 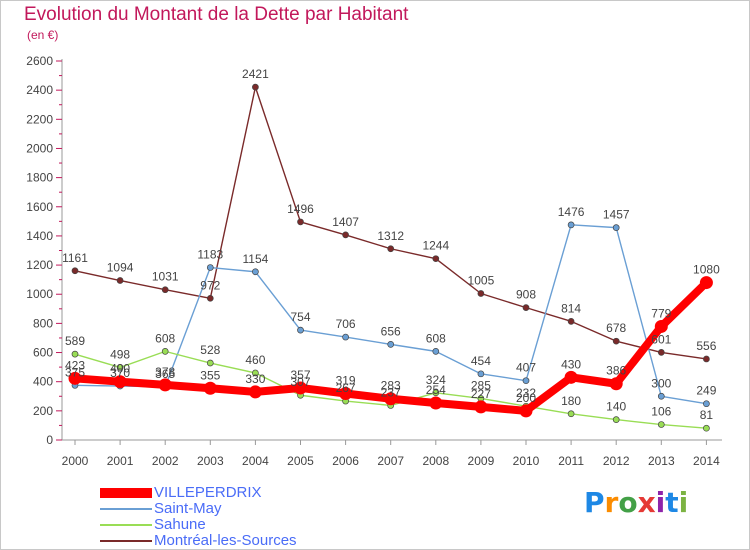 What do you see at coordinates (210, 350) in the screenshot?
I see `data-label: 528` at bounding box center [210, 350].